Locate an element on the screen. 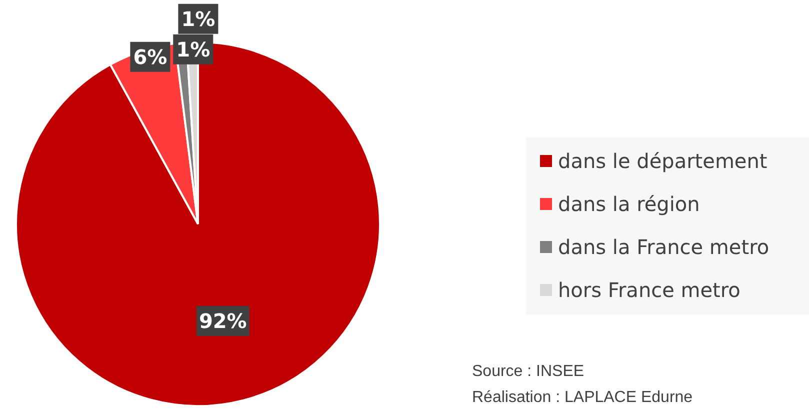 Image resolution: width=809 pixels, height=410 pixels. legend-label: hors France metro is located at coordinates (649, 290).